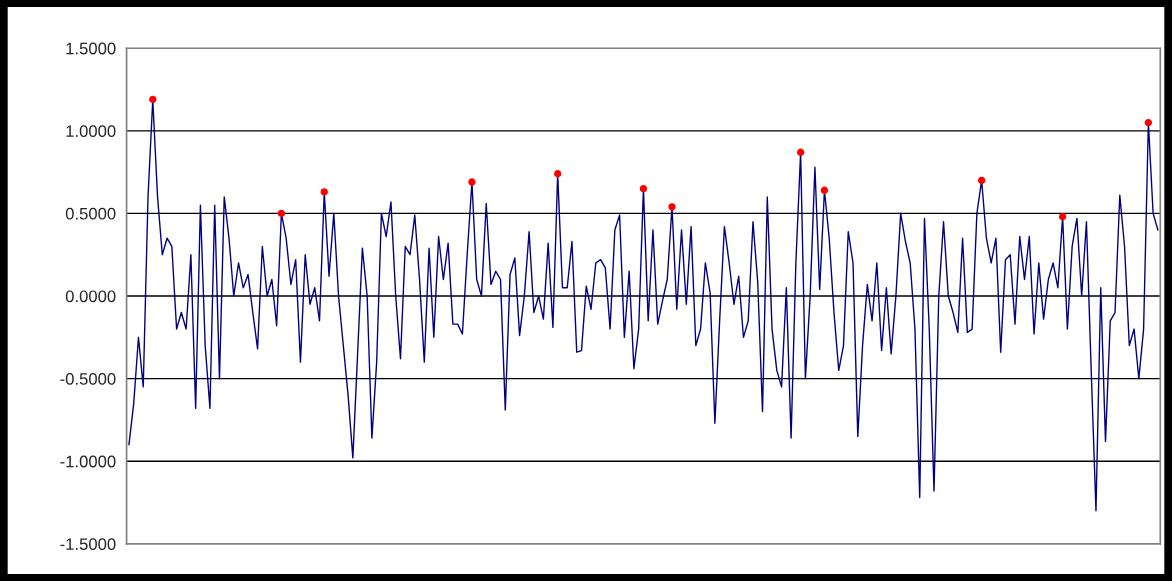 The width and height of the screenshot is (1172, 581). I want to click on y-tick-label: 0.5000, so click(90, 213).